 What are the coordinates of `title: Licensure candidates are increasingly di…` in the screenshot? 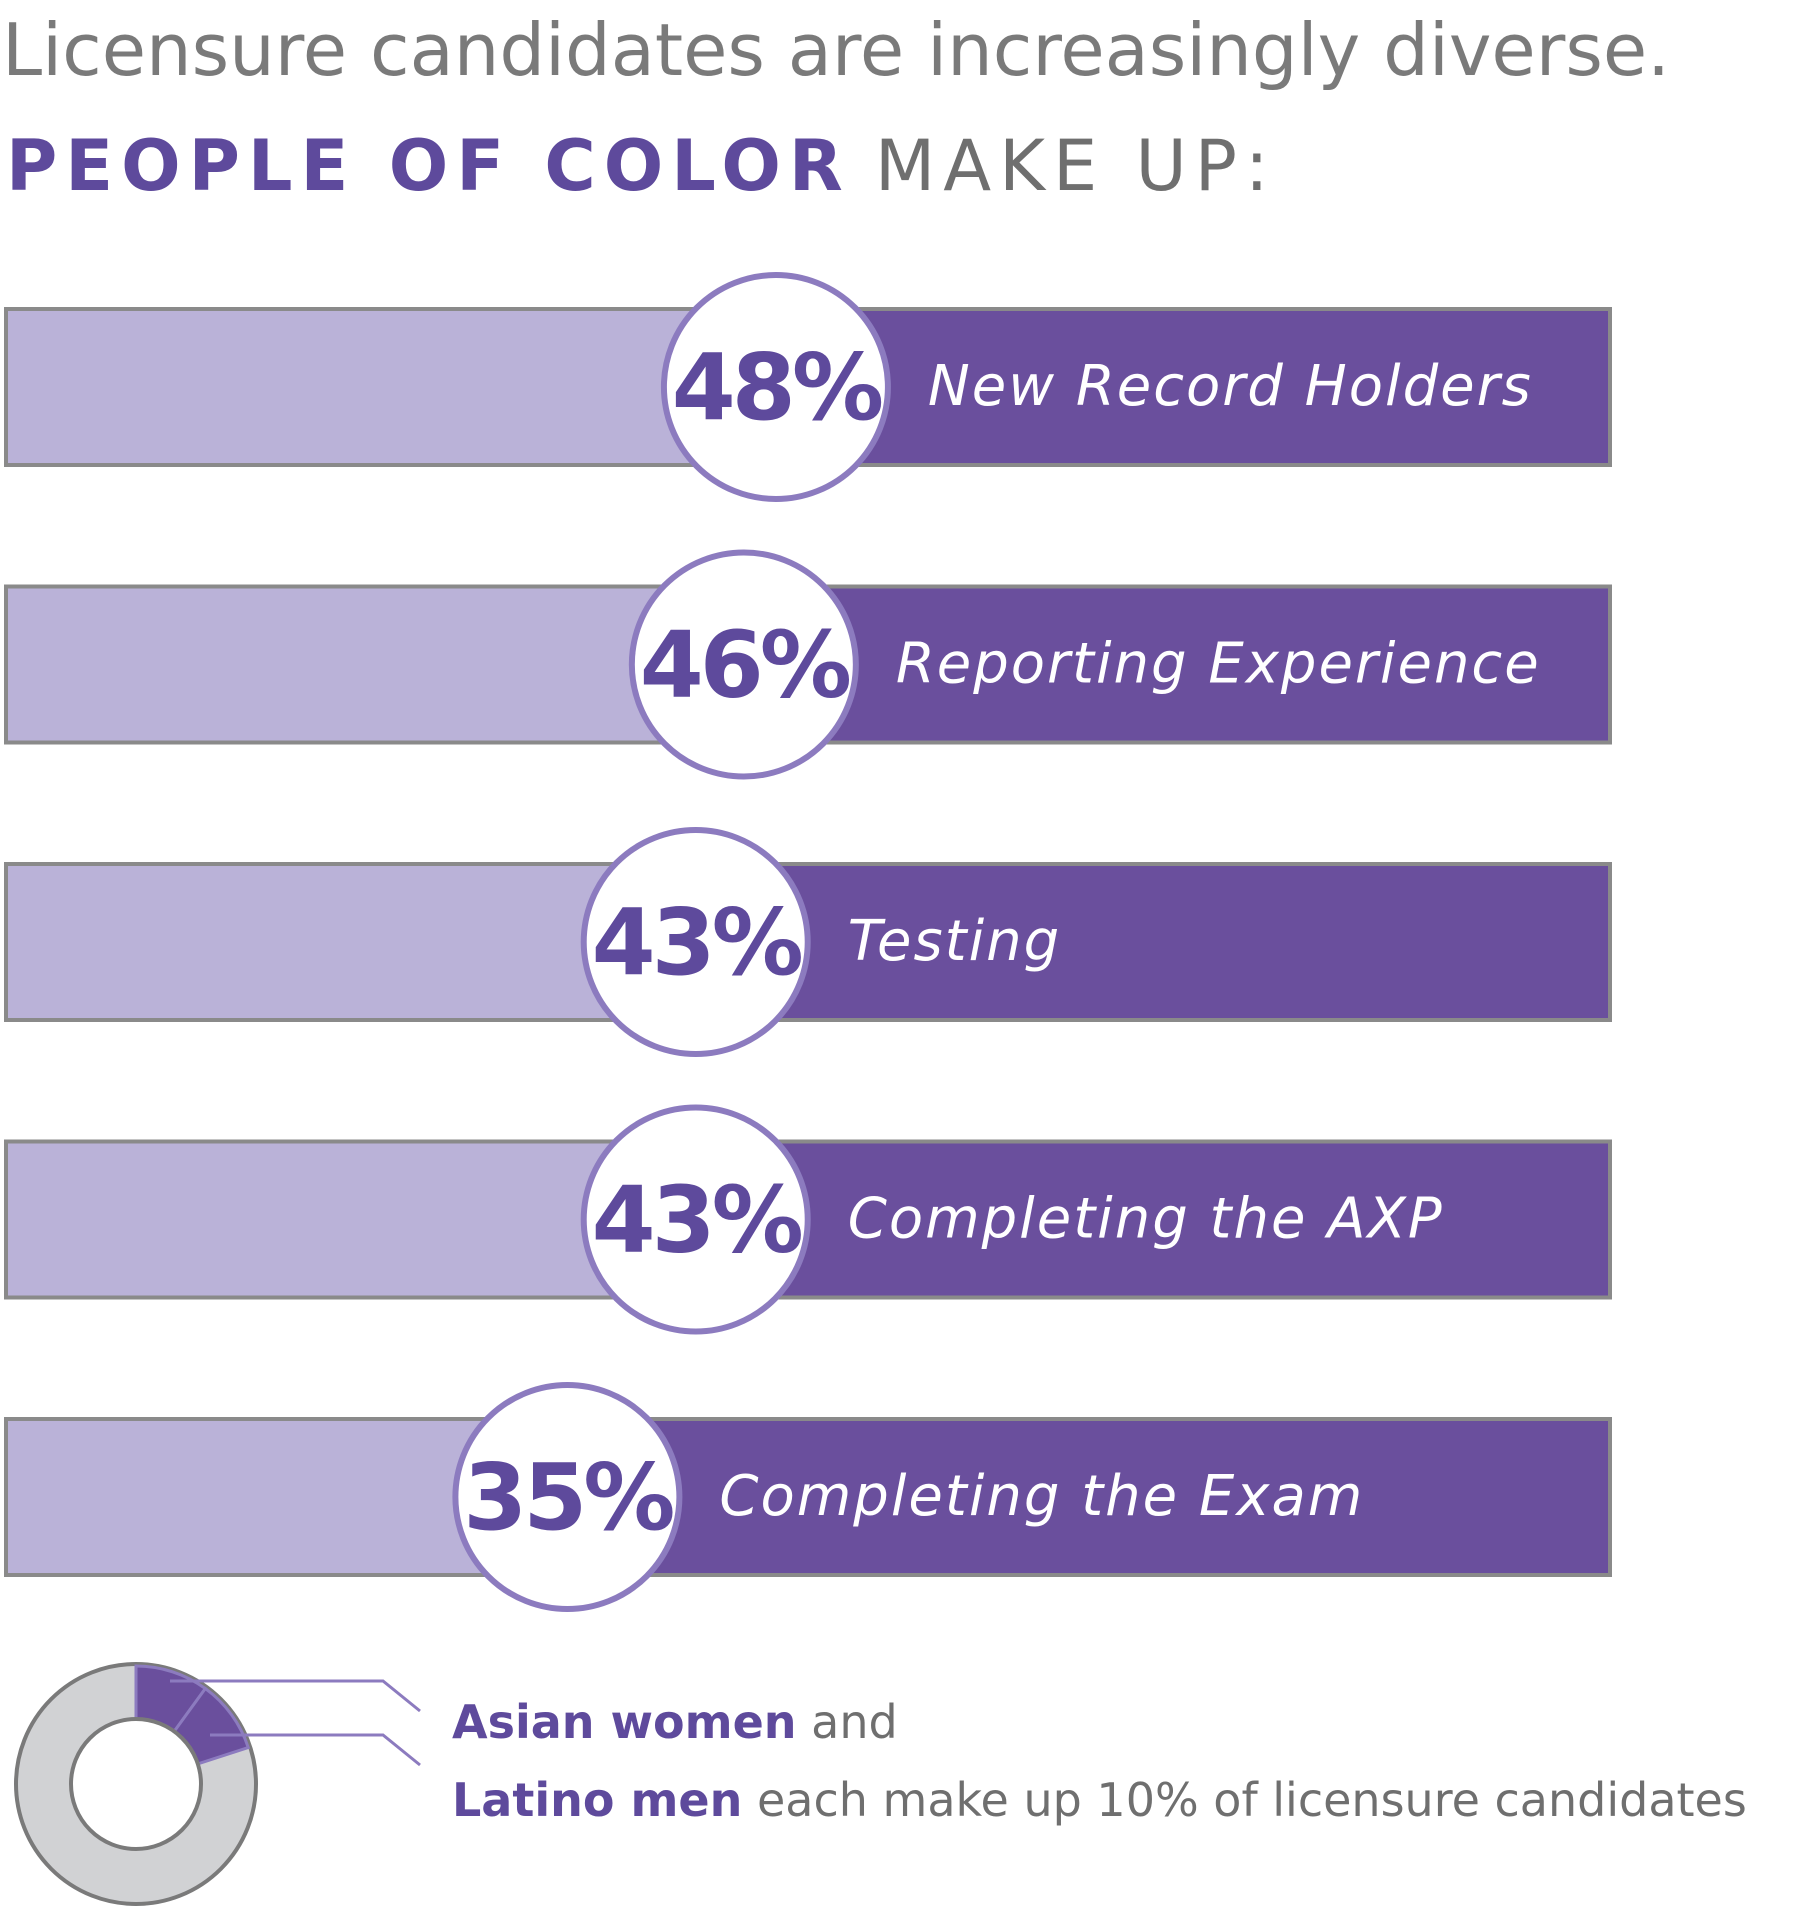 It's located at (836, 50).